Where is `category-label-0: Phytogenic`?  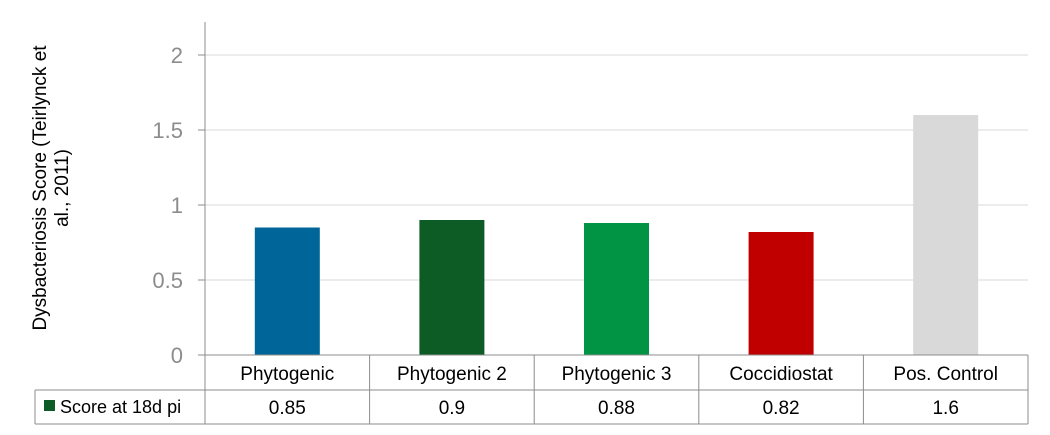
category-label-0: Phytogenic is located at coordinates (287, 374).